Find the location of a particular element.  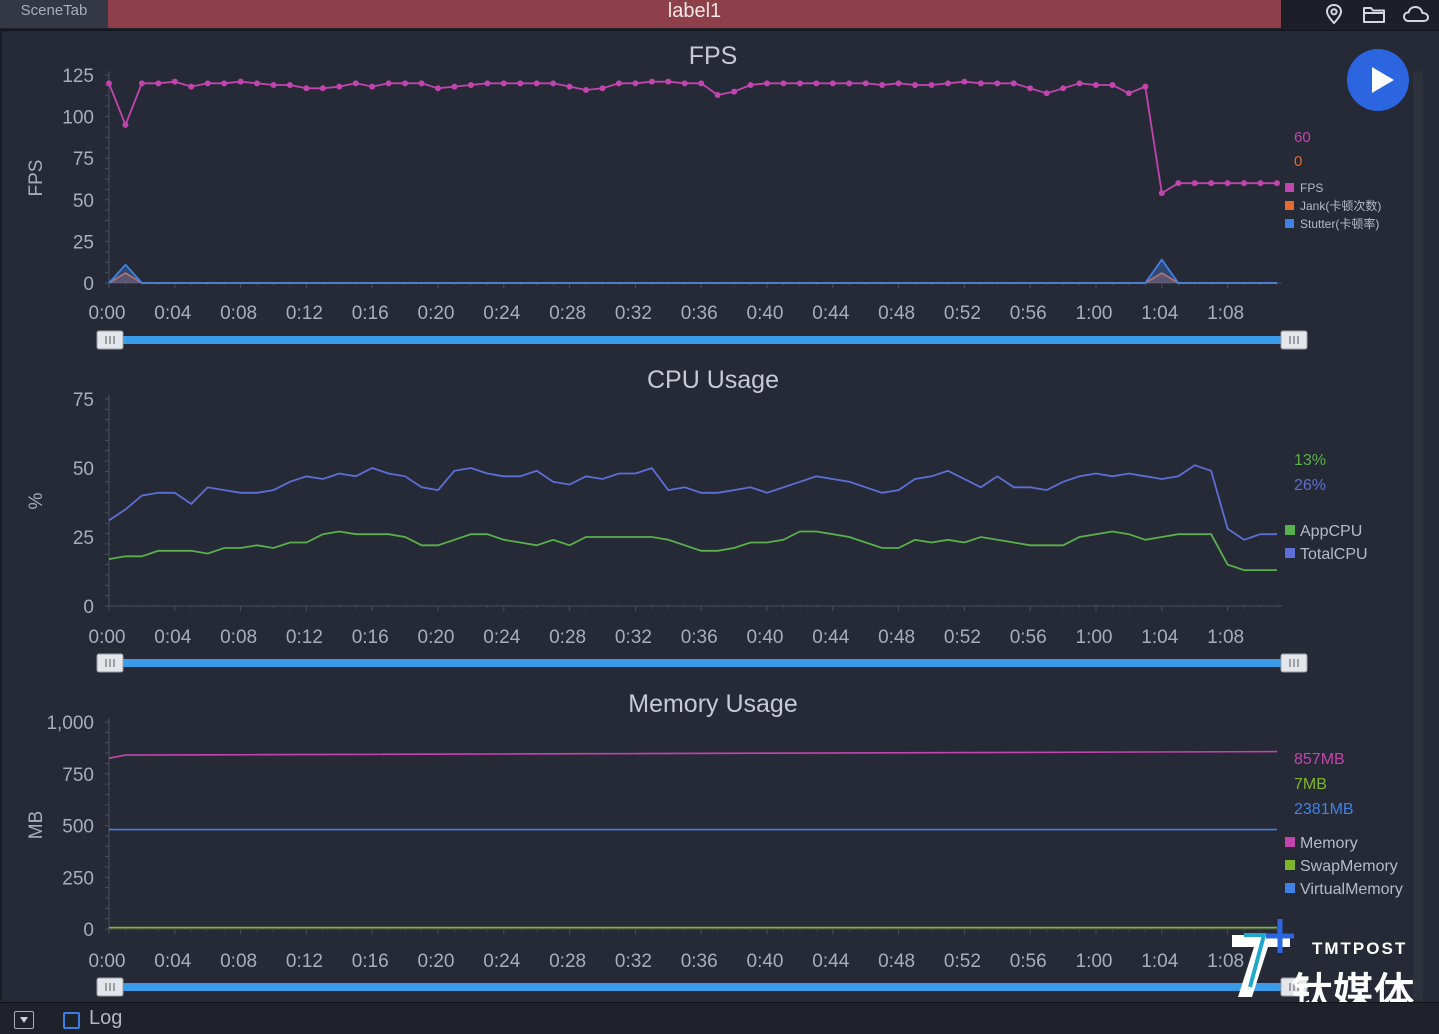

cpu-usage-x-tick-label: 0:16 is located at coordinates (370, 637).